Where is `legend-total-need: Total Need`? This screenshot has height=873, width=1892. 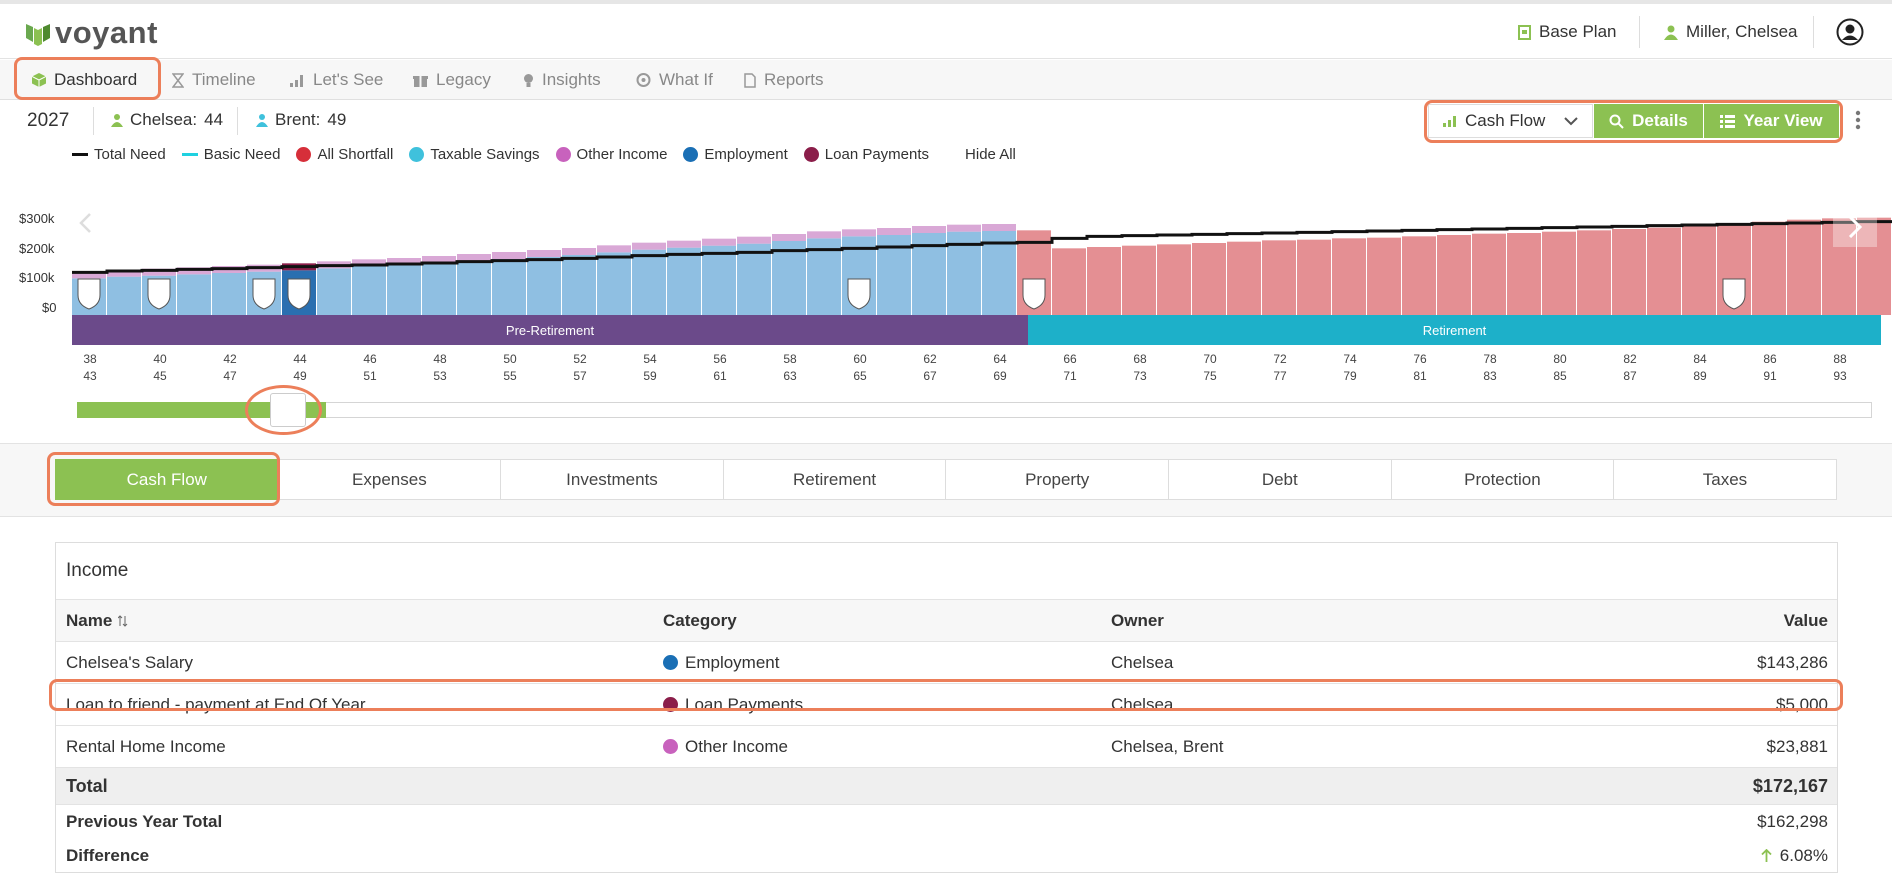
legend-total-need: Total Need is located at coordinates (119, 154).